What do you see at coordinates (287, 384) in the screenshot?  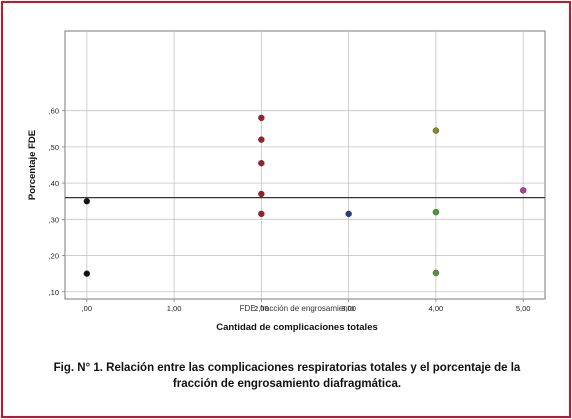 I see `caption-line-2: fracción de engrosamiento diafragmática.` at bounding box center [287, 384].